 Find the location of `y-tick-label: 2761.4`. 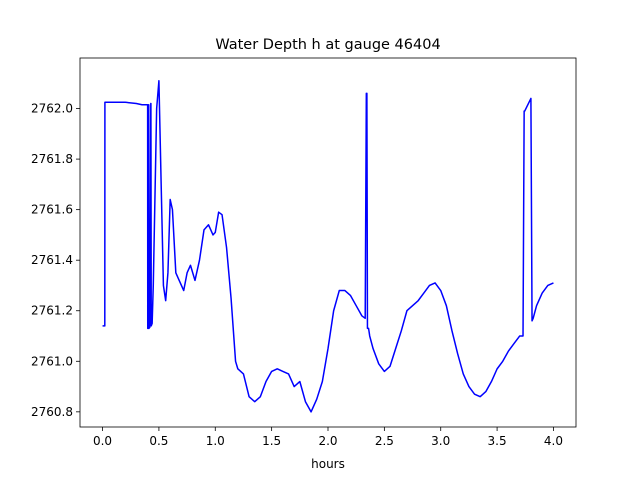

y-tick-label: 2761.4 is located at coordinates (52, 260).